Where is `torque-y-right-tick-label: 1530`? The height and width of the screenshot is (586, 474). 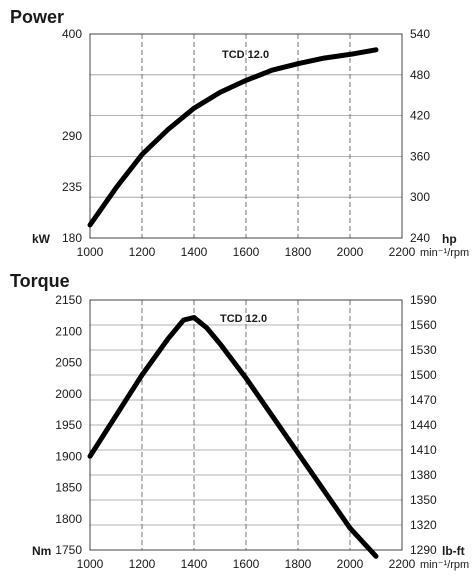 torque-y-right-tick-label: 1530 is located at coordinates (423, 350).